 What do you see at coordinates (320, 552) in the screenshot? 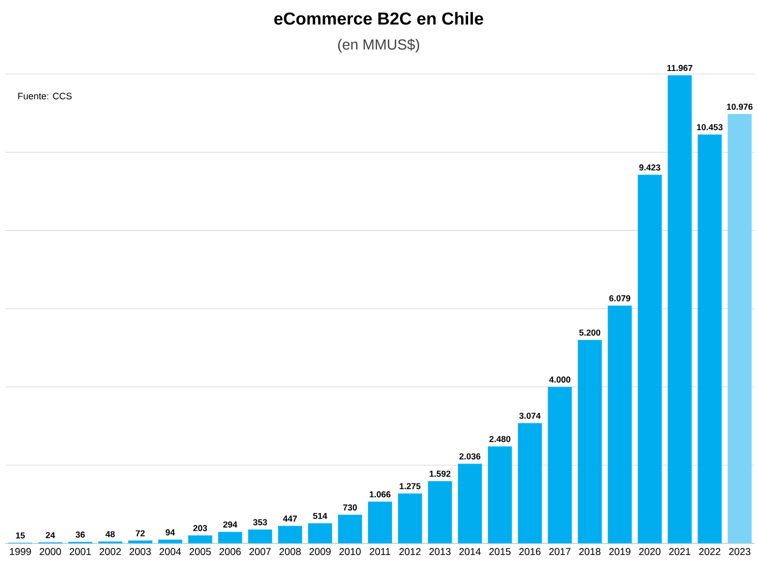
I see `x-tick-label: 2009` at bounding box center [320, 552].